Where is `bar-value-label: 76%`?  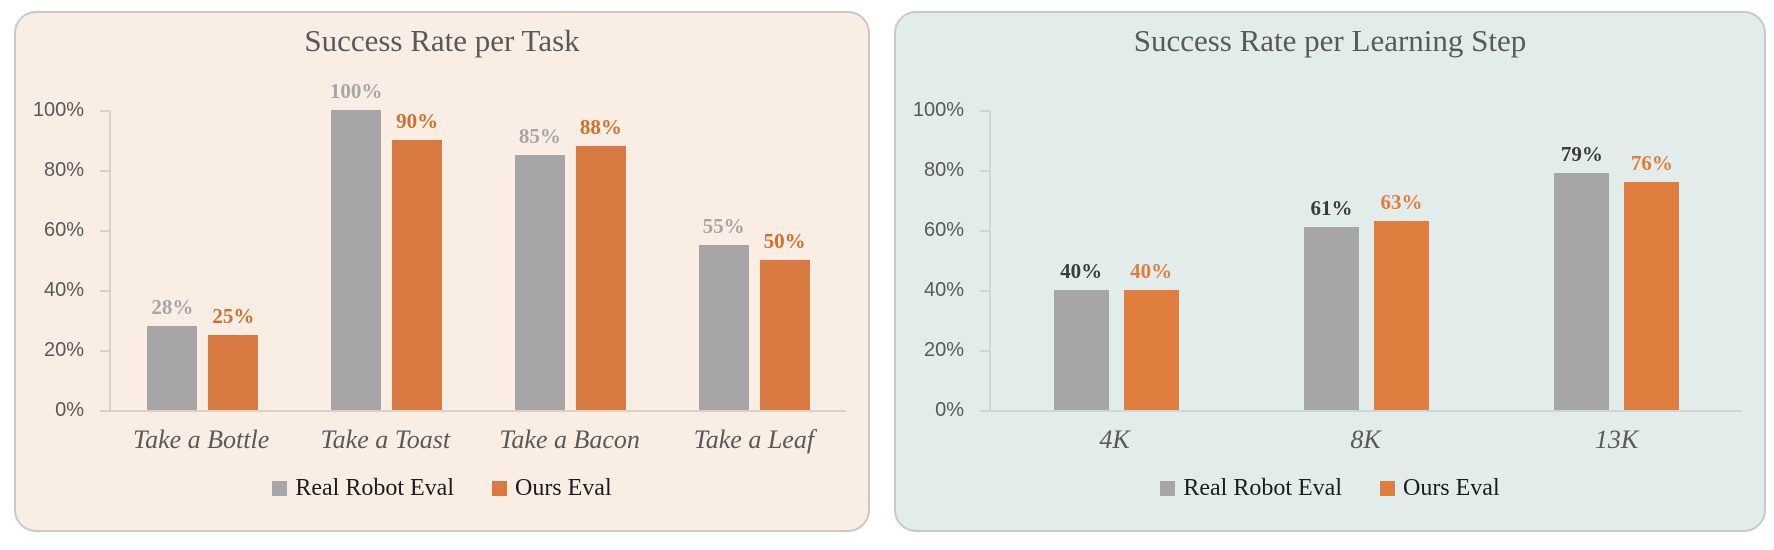 bar-value-label: 76% is located at coordinates (1651, 163).